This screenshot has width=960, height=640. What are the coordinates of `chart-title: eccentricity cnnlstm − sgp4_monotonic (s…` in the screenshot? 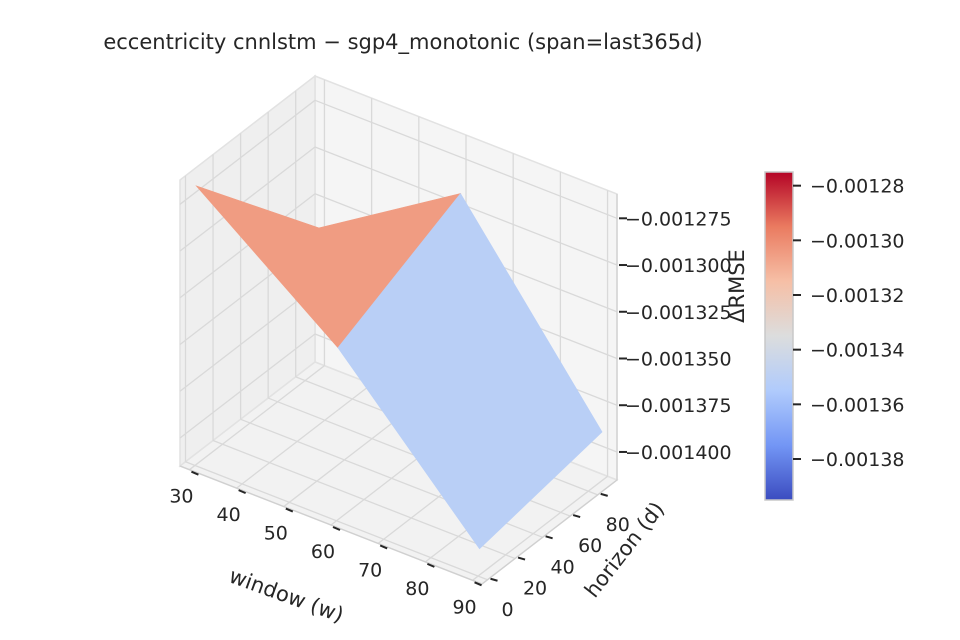 It's located at (402, 42).